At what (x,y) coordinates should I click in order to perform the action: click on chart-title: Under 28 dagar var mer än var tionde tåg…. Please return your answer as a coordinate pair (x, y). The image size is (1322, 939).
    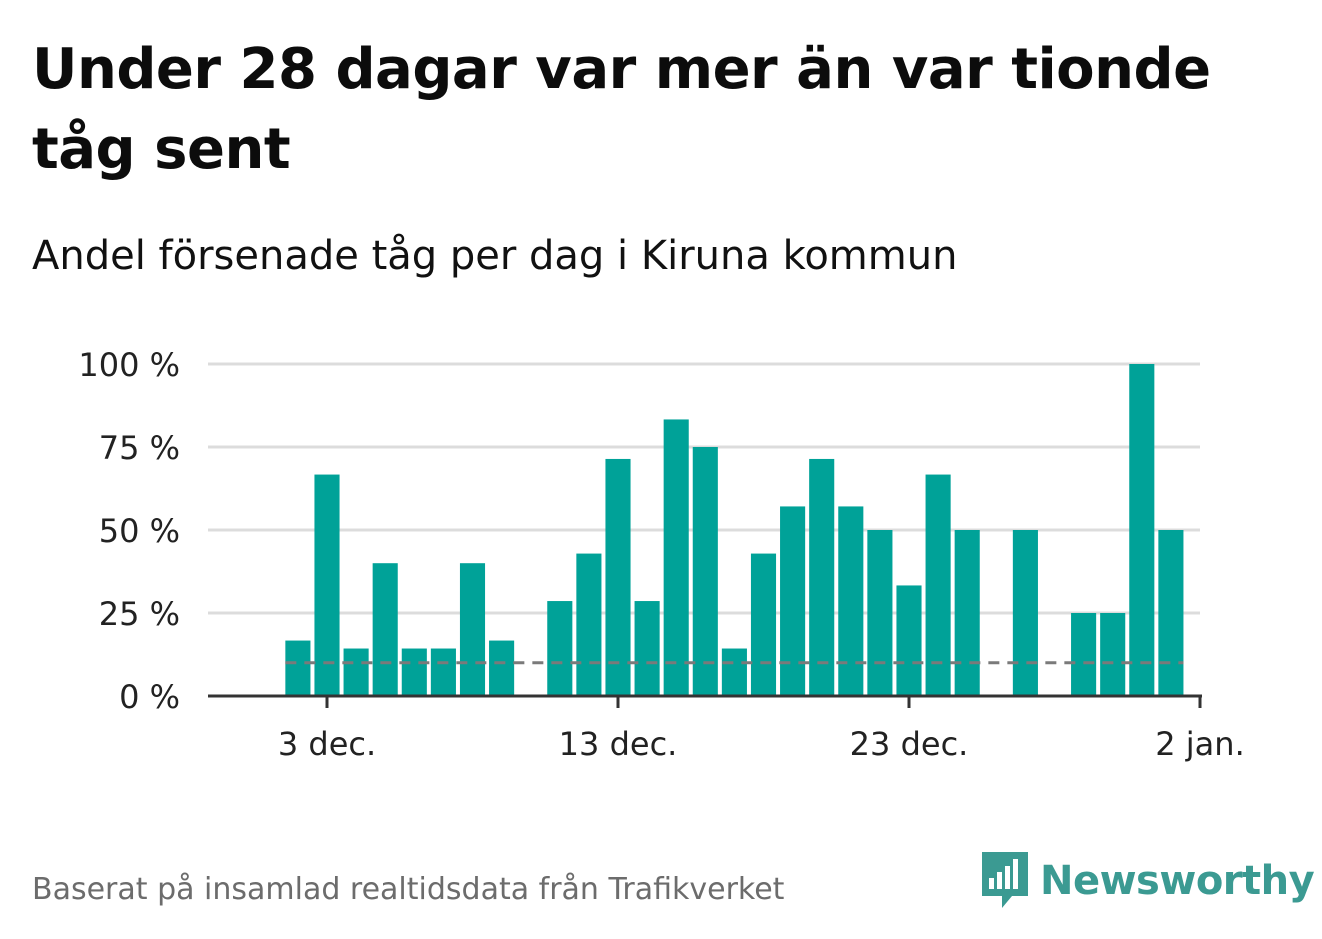
    Looking at the image, I should click on (621, 109).